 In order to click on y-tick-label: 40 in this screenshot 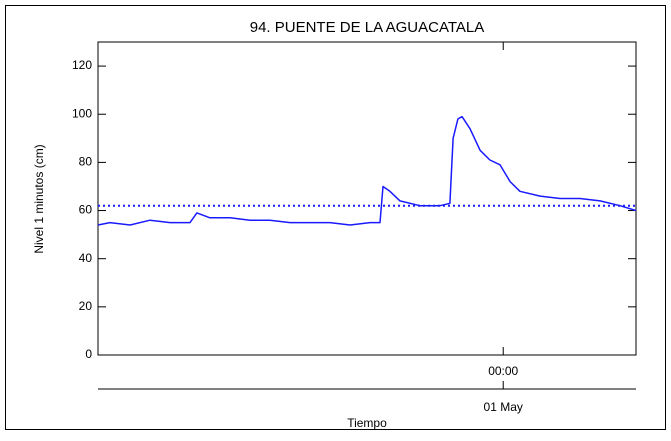, I will do `click(86, 258)`.